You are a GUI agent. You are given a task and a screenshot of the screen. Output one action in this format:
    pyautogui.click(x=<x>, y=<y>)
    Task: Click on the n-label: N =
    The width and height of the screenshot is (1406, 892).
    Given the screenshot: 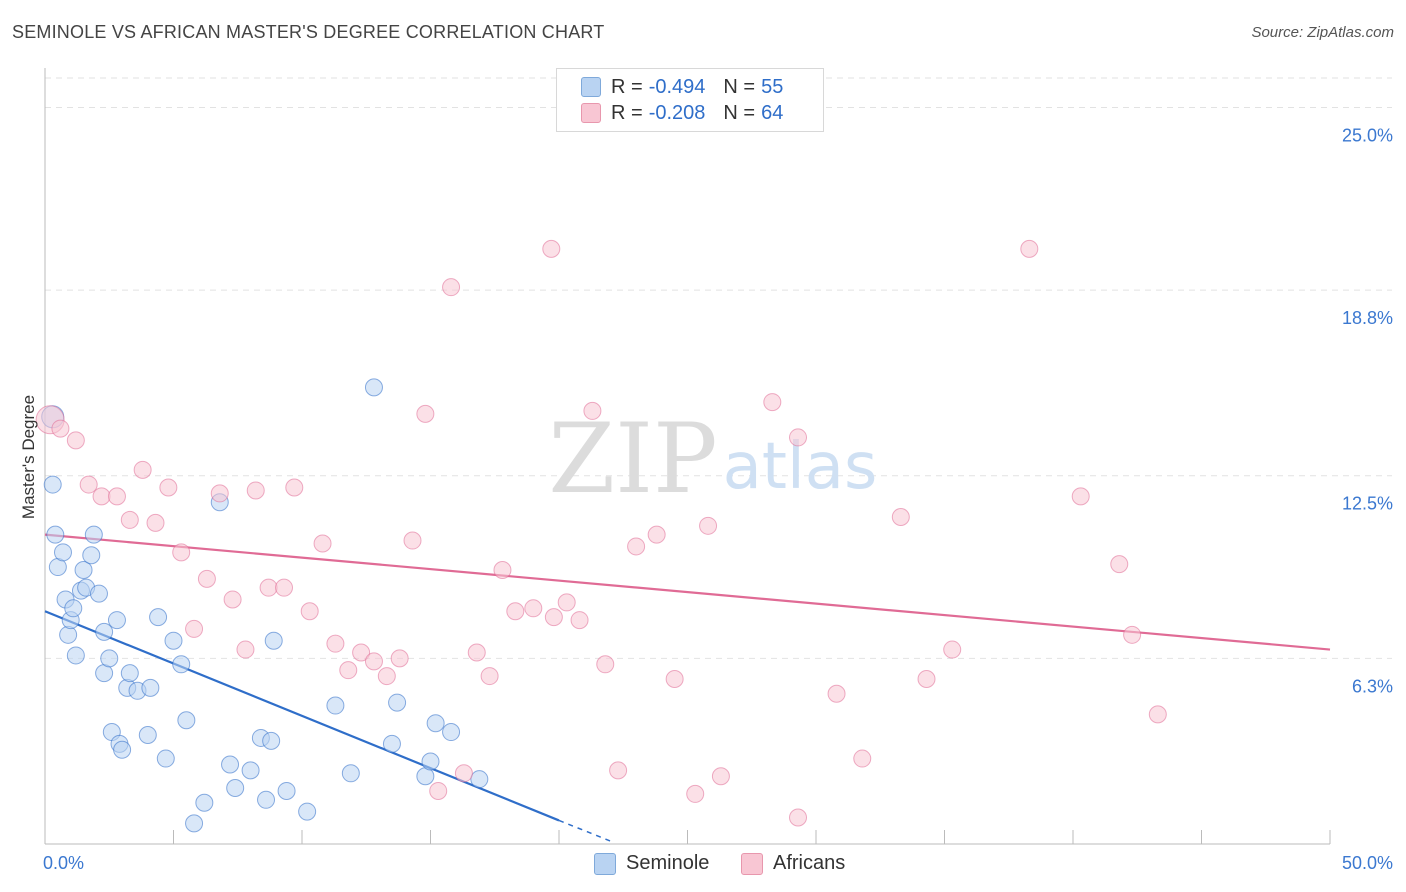 What is the action you would take?
    pyautogui.click(x=739, y=86)
    